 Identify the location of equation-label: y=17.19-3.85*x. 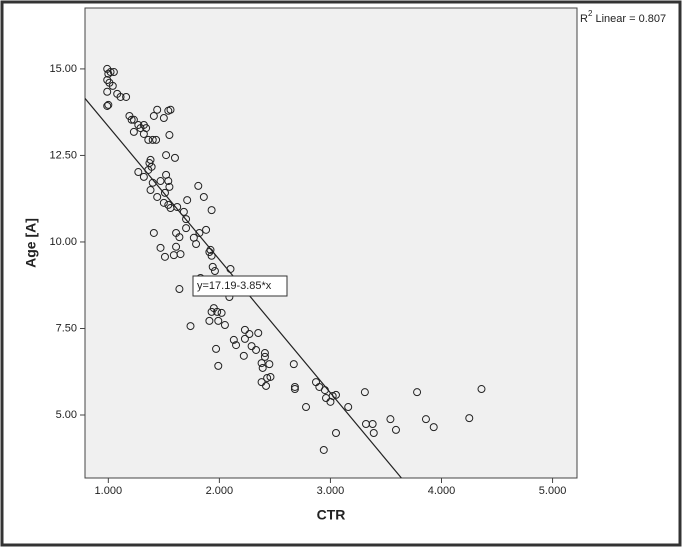
(234, 286).